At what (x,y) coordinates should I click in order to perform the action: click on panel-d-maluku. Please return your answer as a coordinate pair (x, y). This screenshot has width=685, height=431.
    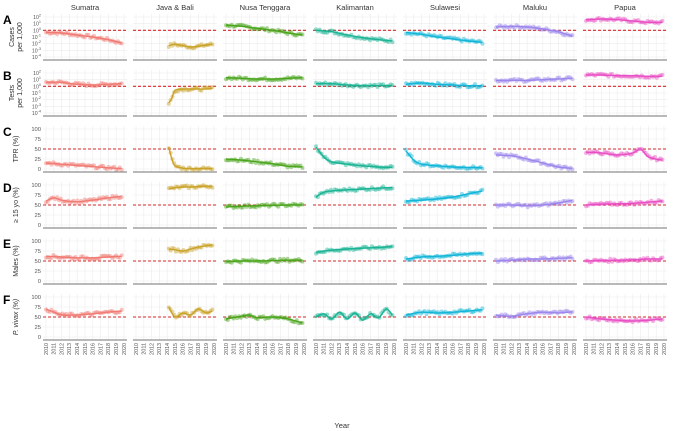
    Looking at the image, I should click on (535, 205).